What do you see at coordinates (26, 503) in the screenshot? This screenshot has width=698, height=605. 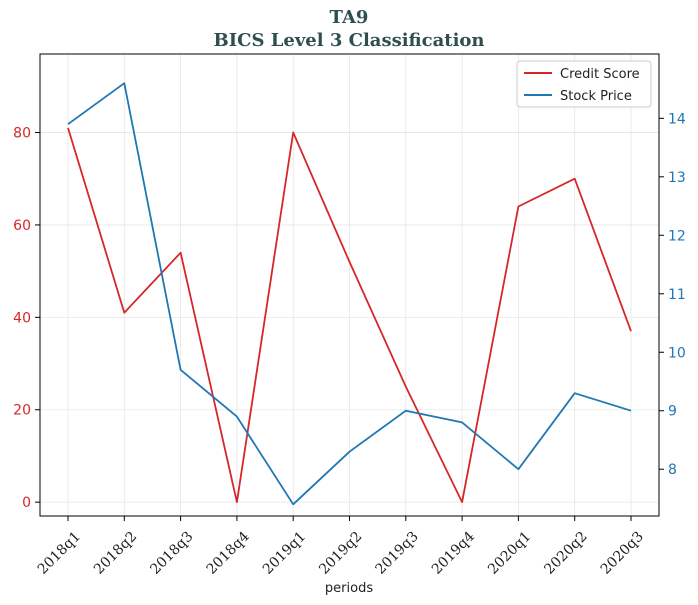 I see `left-y-tick-label: 0` at bounding box center [26, 503].